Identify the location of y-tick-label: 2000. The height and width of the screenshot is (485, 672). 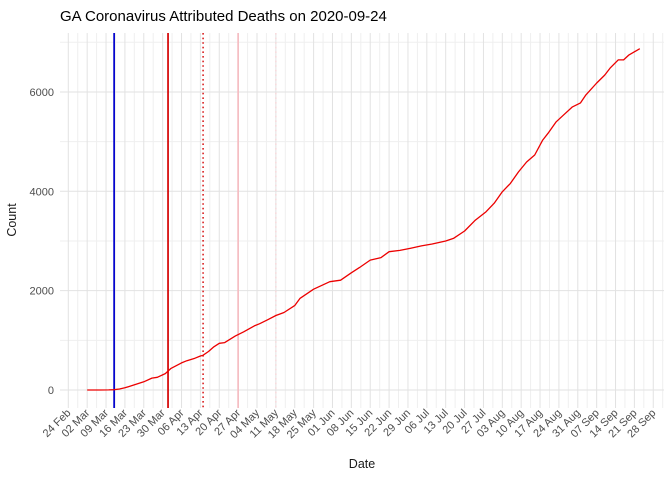
(42, 292).